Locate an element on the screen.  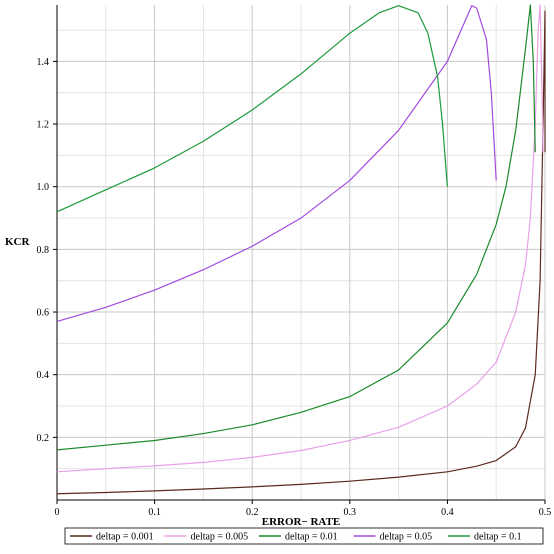
x-tick-label: 0.5 is located at coordinates (545, 512).